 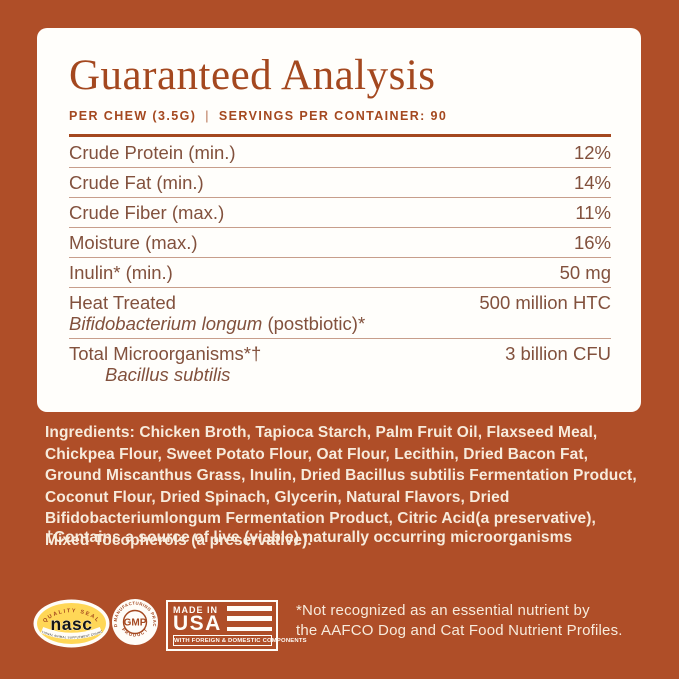 What do you see at coordinates (133, 116) in the screenshot?
I see `per-chew-text: PER CHEW (3.5G)` at bounding box center [133, 116].